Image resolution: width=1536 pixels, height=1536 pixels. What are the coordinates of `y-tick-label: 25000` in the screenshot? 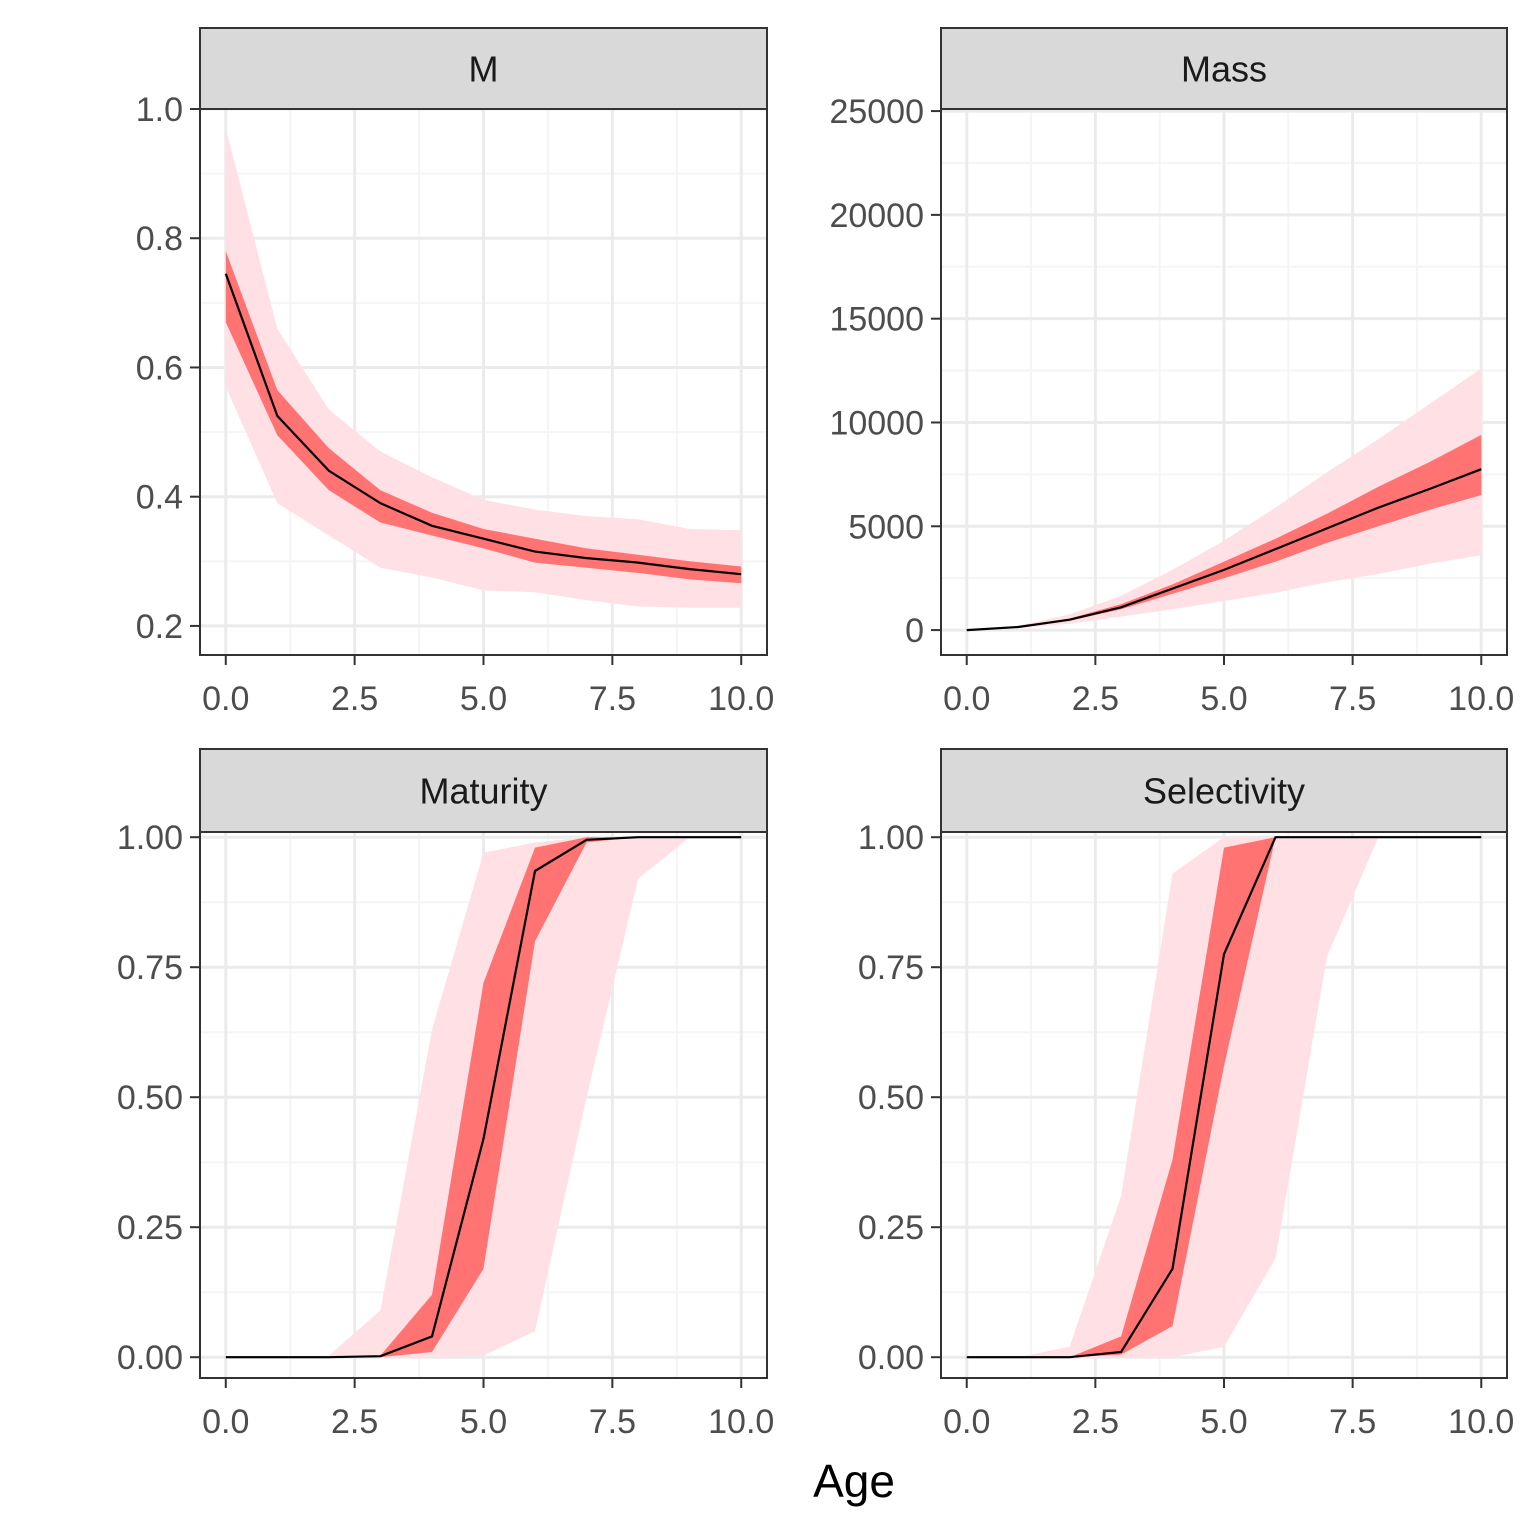 It's located at (876, 112).